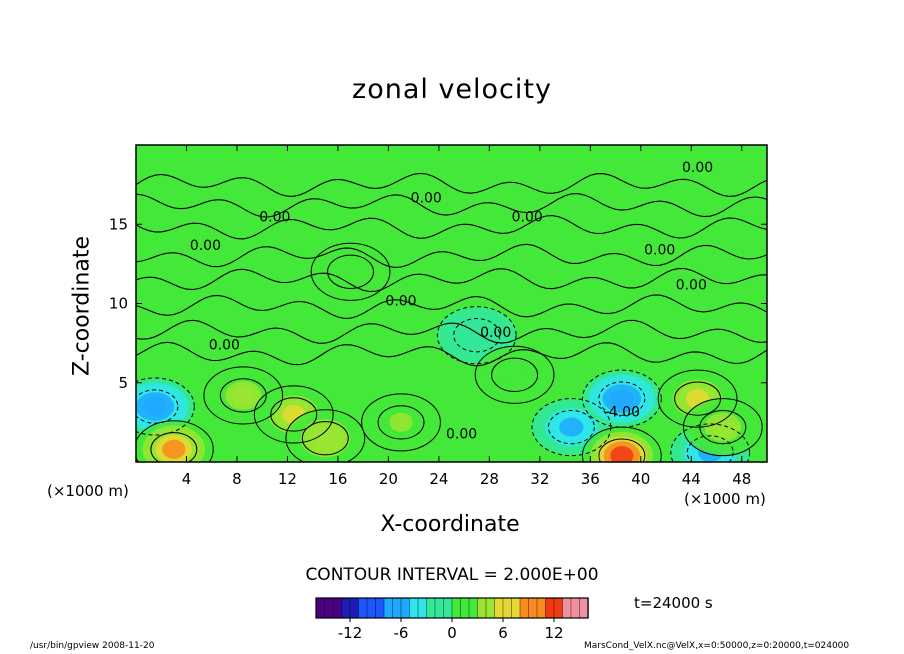  What do you see at coordinates (590, 479) in the screenshot?
I see `x-tick-label: 36` at bounding box center [590, 479].